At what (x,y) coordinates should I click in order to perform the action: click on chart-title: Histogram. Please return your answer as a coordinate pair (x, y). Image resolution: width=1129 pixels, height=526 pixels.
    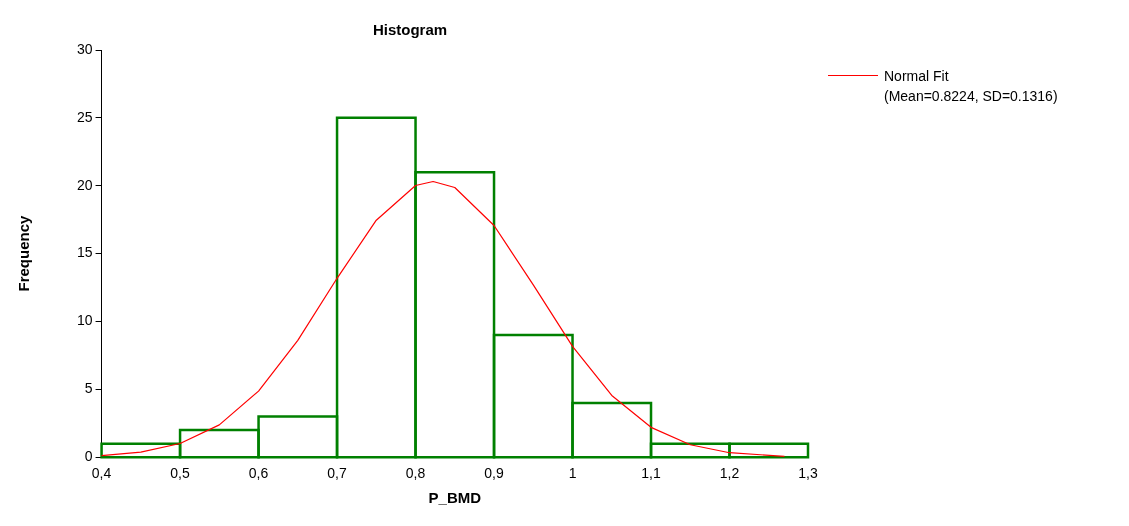
    Looking at the image, I should click on (410, 30).